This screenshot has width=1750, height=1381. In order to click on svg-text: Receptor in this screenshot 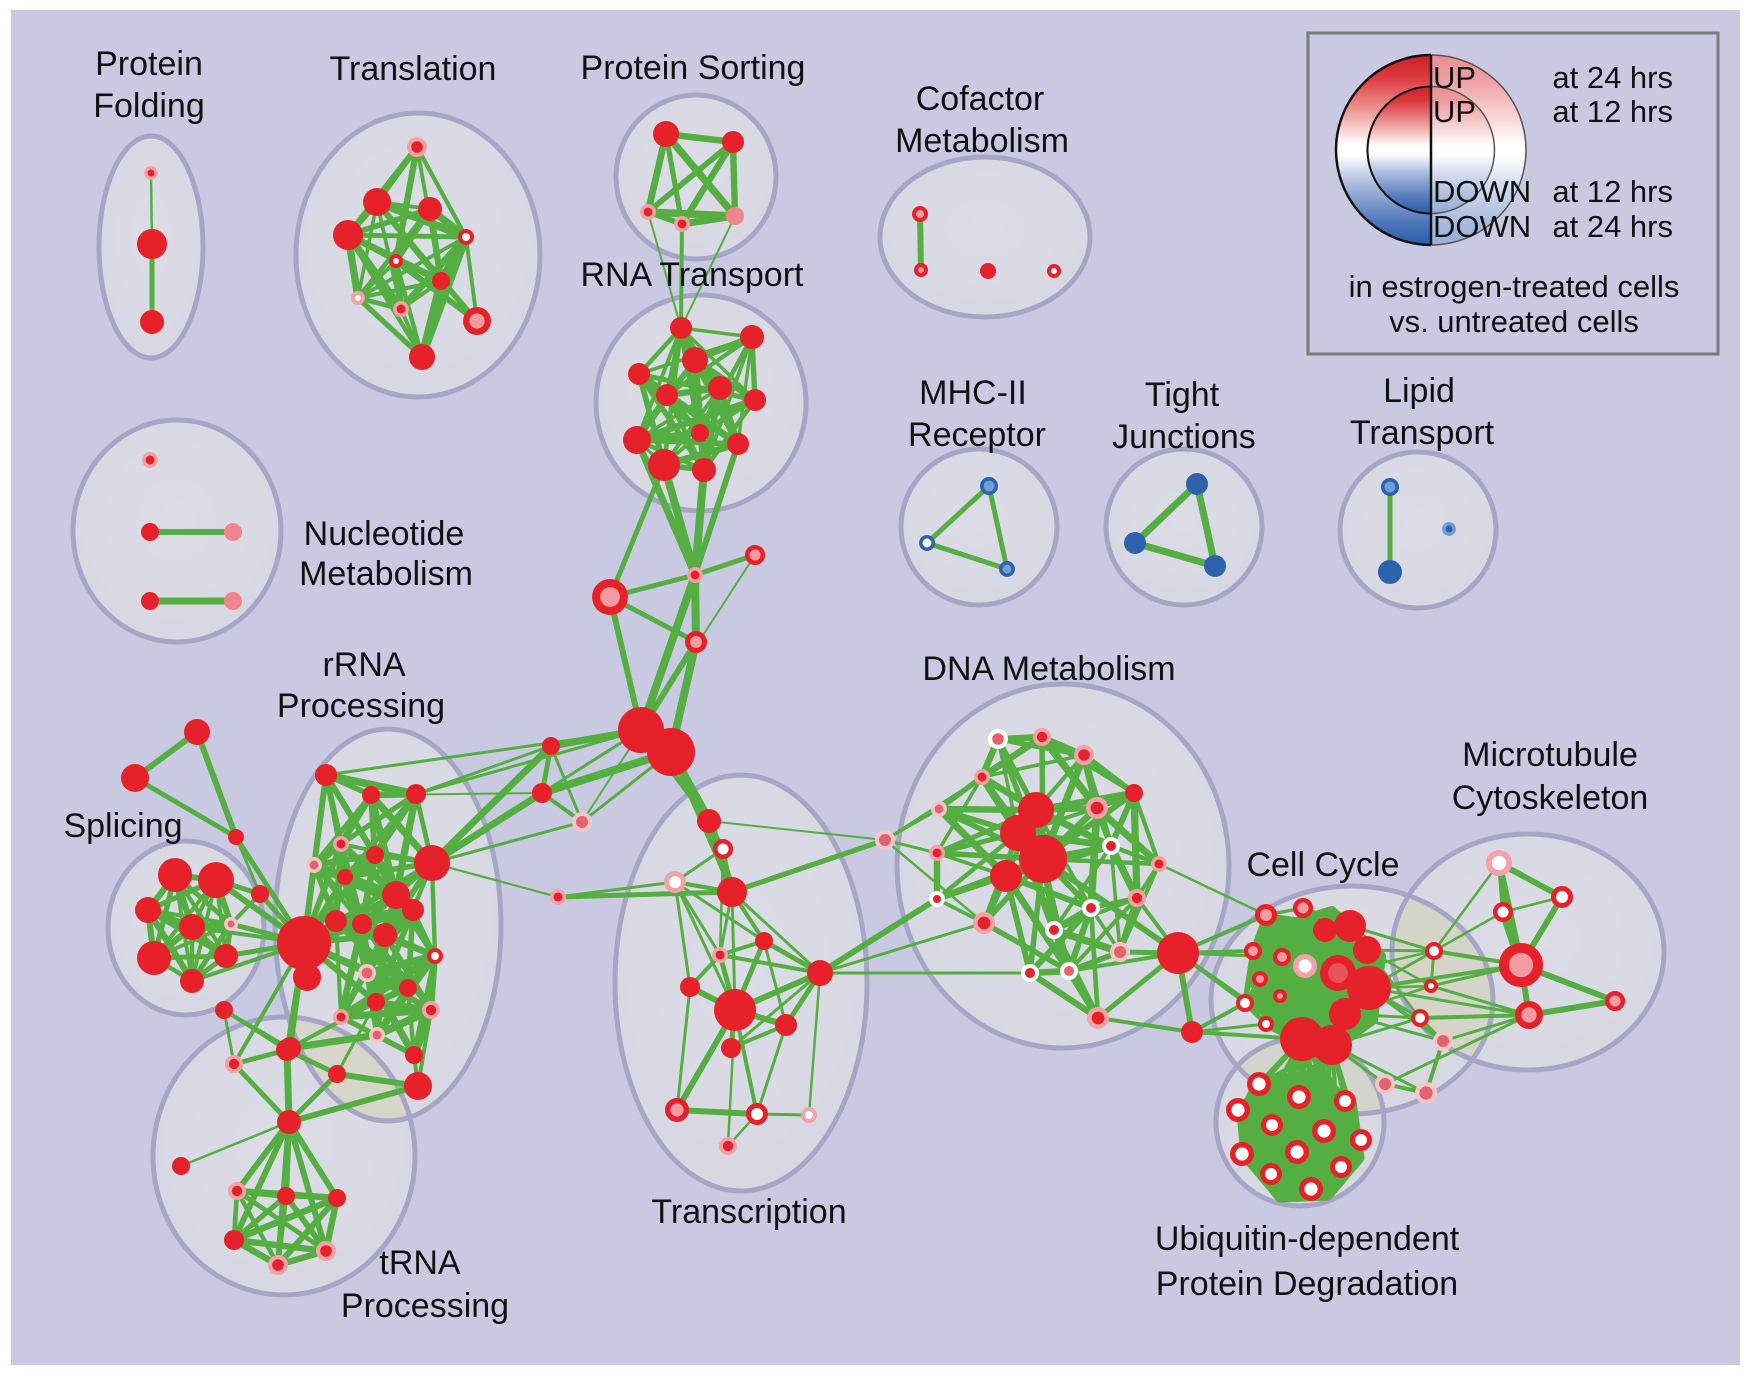, I will do `click(977, 435)`.